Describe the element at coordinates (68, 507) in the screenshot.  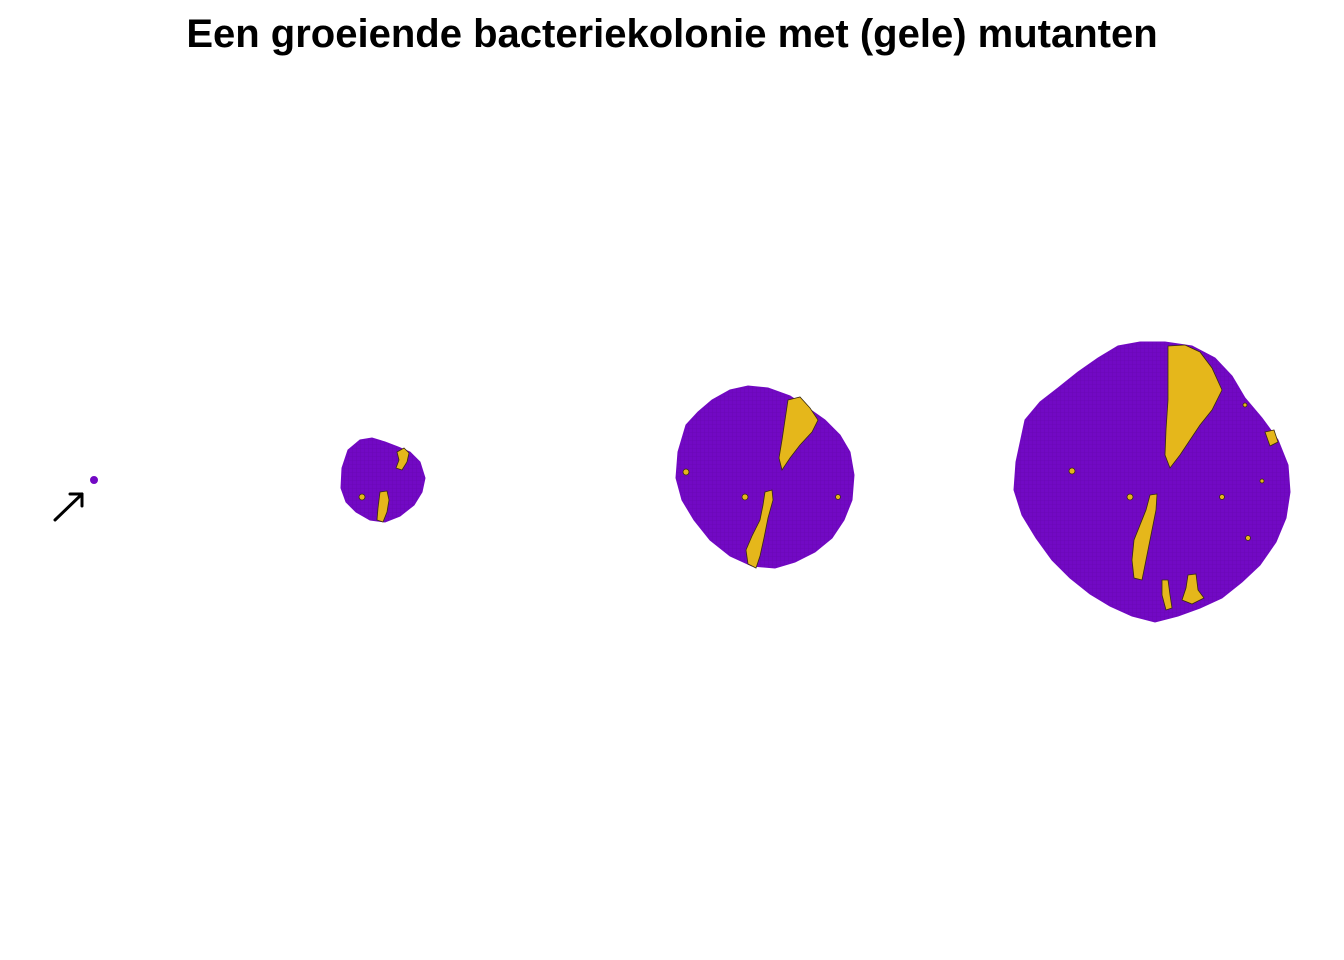
I see `arrow-icon` at that location.